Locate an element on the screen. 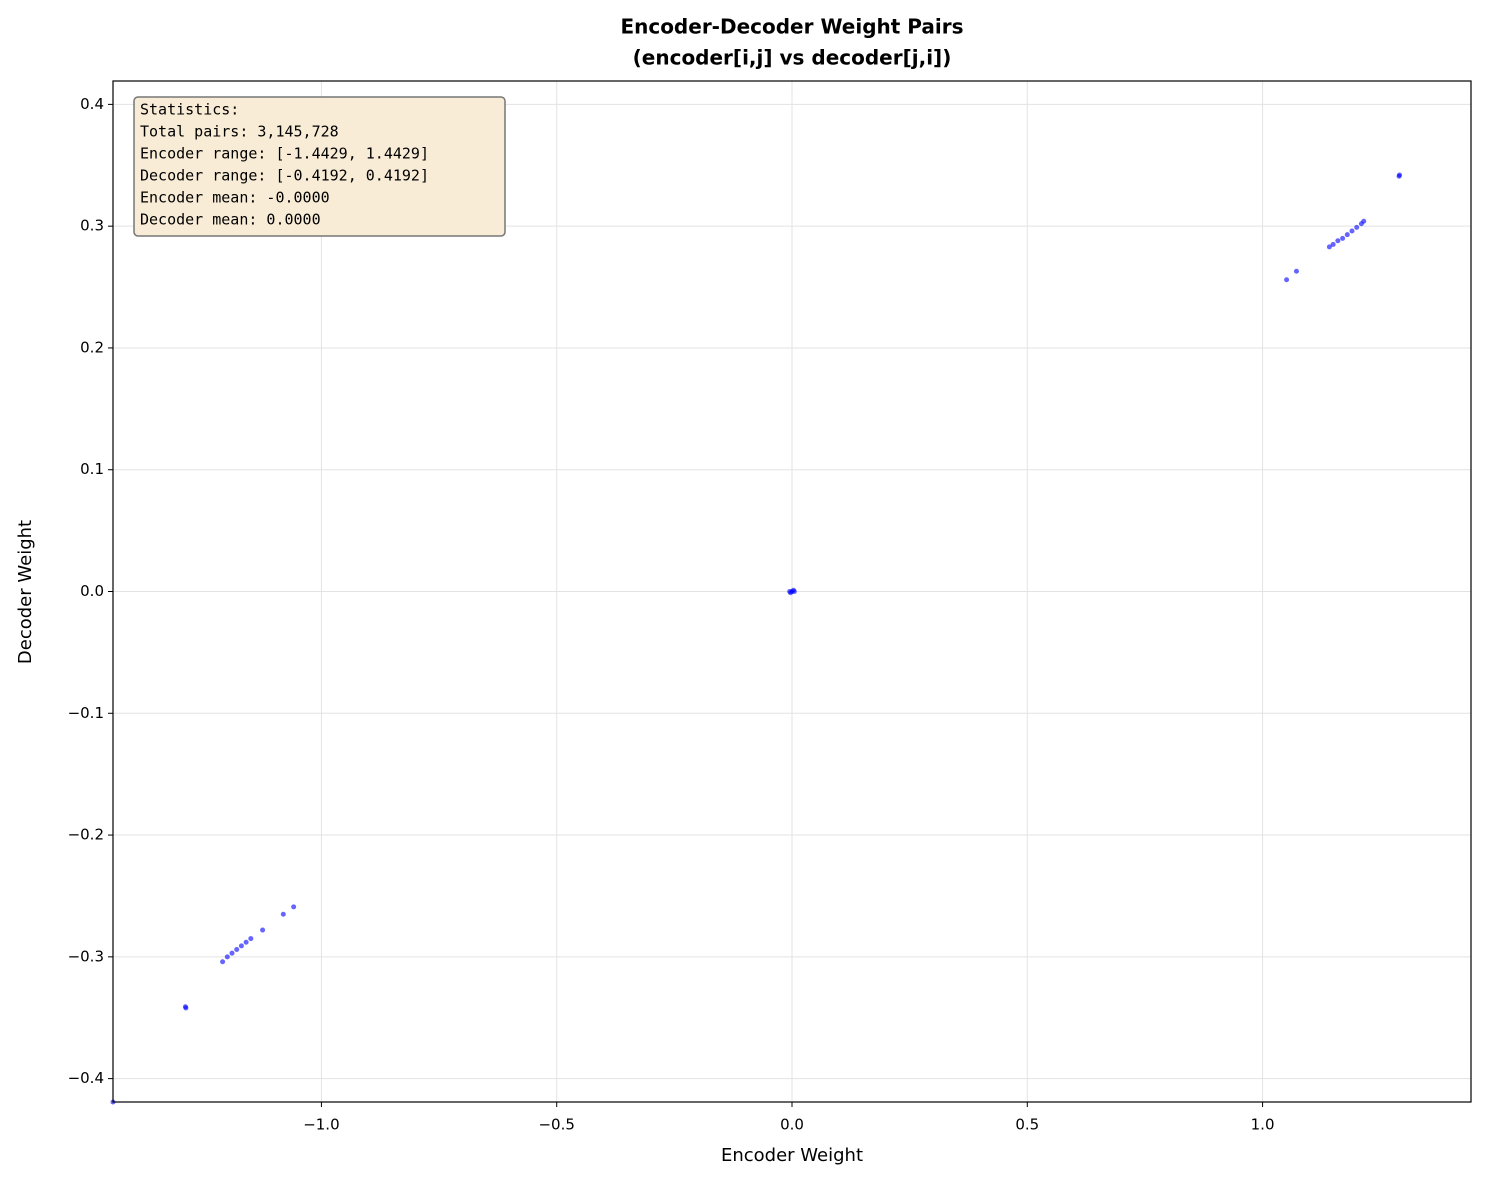 The height and width of the screenshot is (1184, 1486). y-tick-label: −0.4 is located at coordinates (86, 1078).